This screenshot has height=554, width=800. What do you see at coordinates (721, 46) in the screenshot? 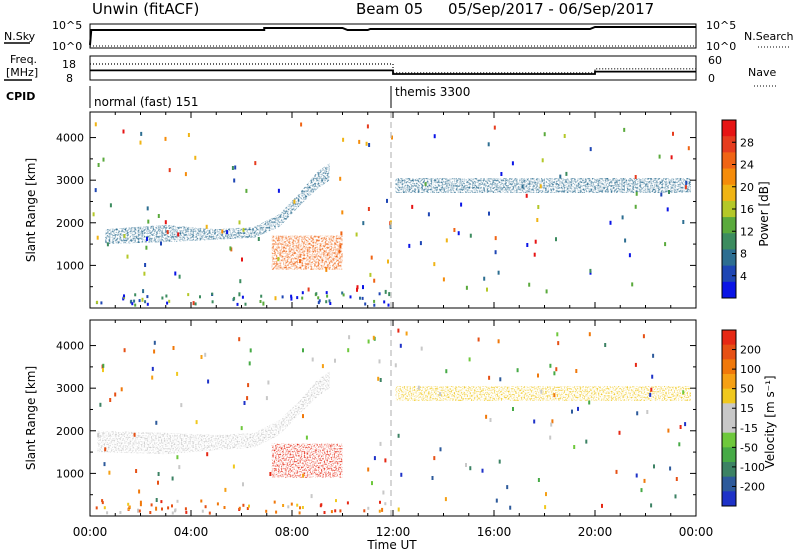
I see `nsearch-tick-bottom: 10^0` at bounding box center [721, 46].